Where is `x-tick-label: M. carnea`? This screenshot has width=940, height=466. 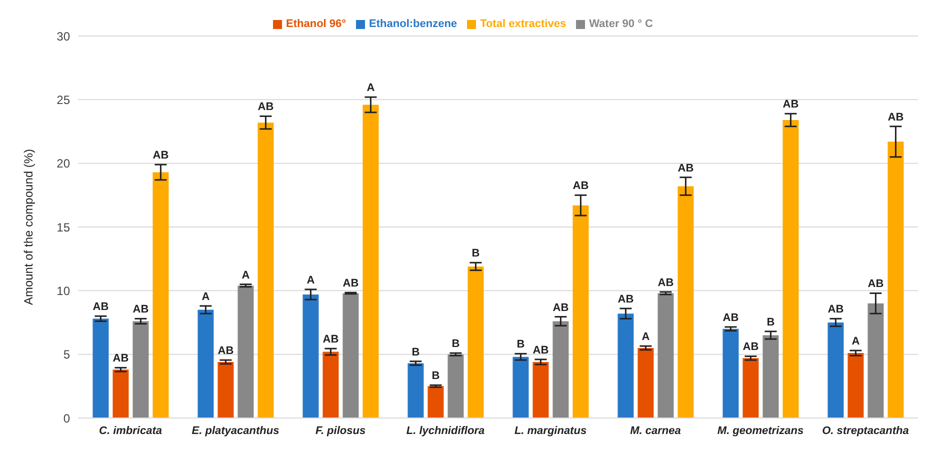
x-tick-label: M. carnea is located at coordinates (655, 430).